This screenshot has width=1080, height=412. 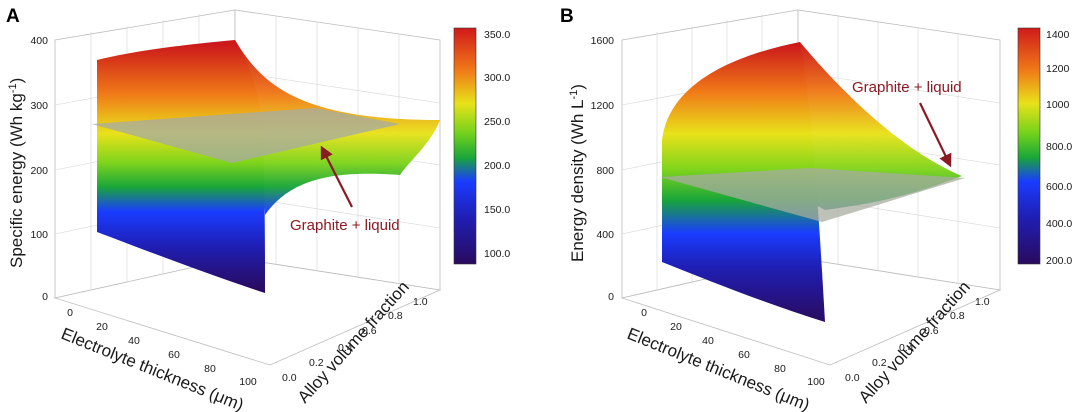 I want to click on z-tick: 200, so click(x=39, y=171).